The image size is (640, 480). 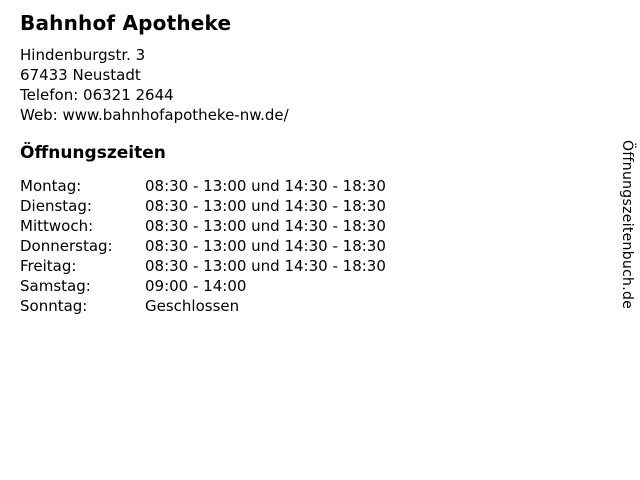 I want to click on day-label: Dienstag:, so click(x=56, y=206).